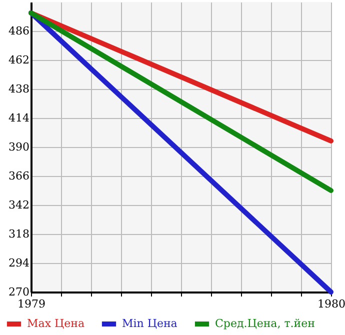 This screenshot has width=345, height=335. Describe the element at coordinates (265, 323) in the screenshot. I see `legend-label: Сред.Цена, т.йен` at that location.